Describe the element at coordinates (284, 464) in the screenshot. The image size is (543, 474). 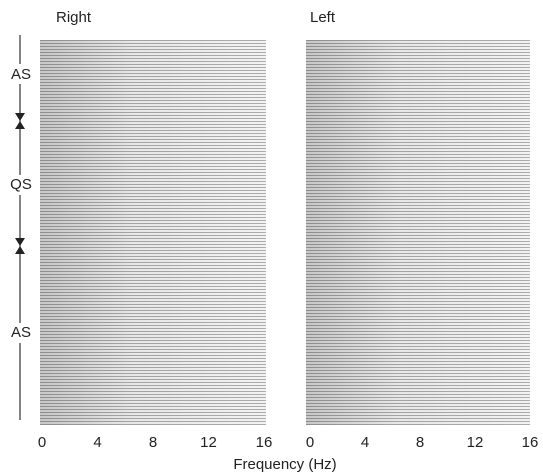
I see `x-axis-label: Frequency (Hz)` at that location.